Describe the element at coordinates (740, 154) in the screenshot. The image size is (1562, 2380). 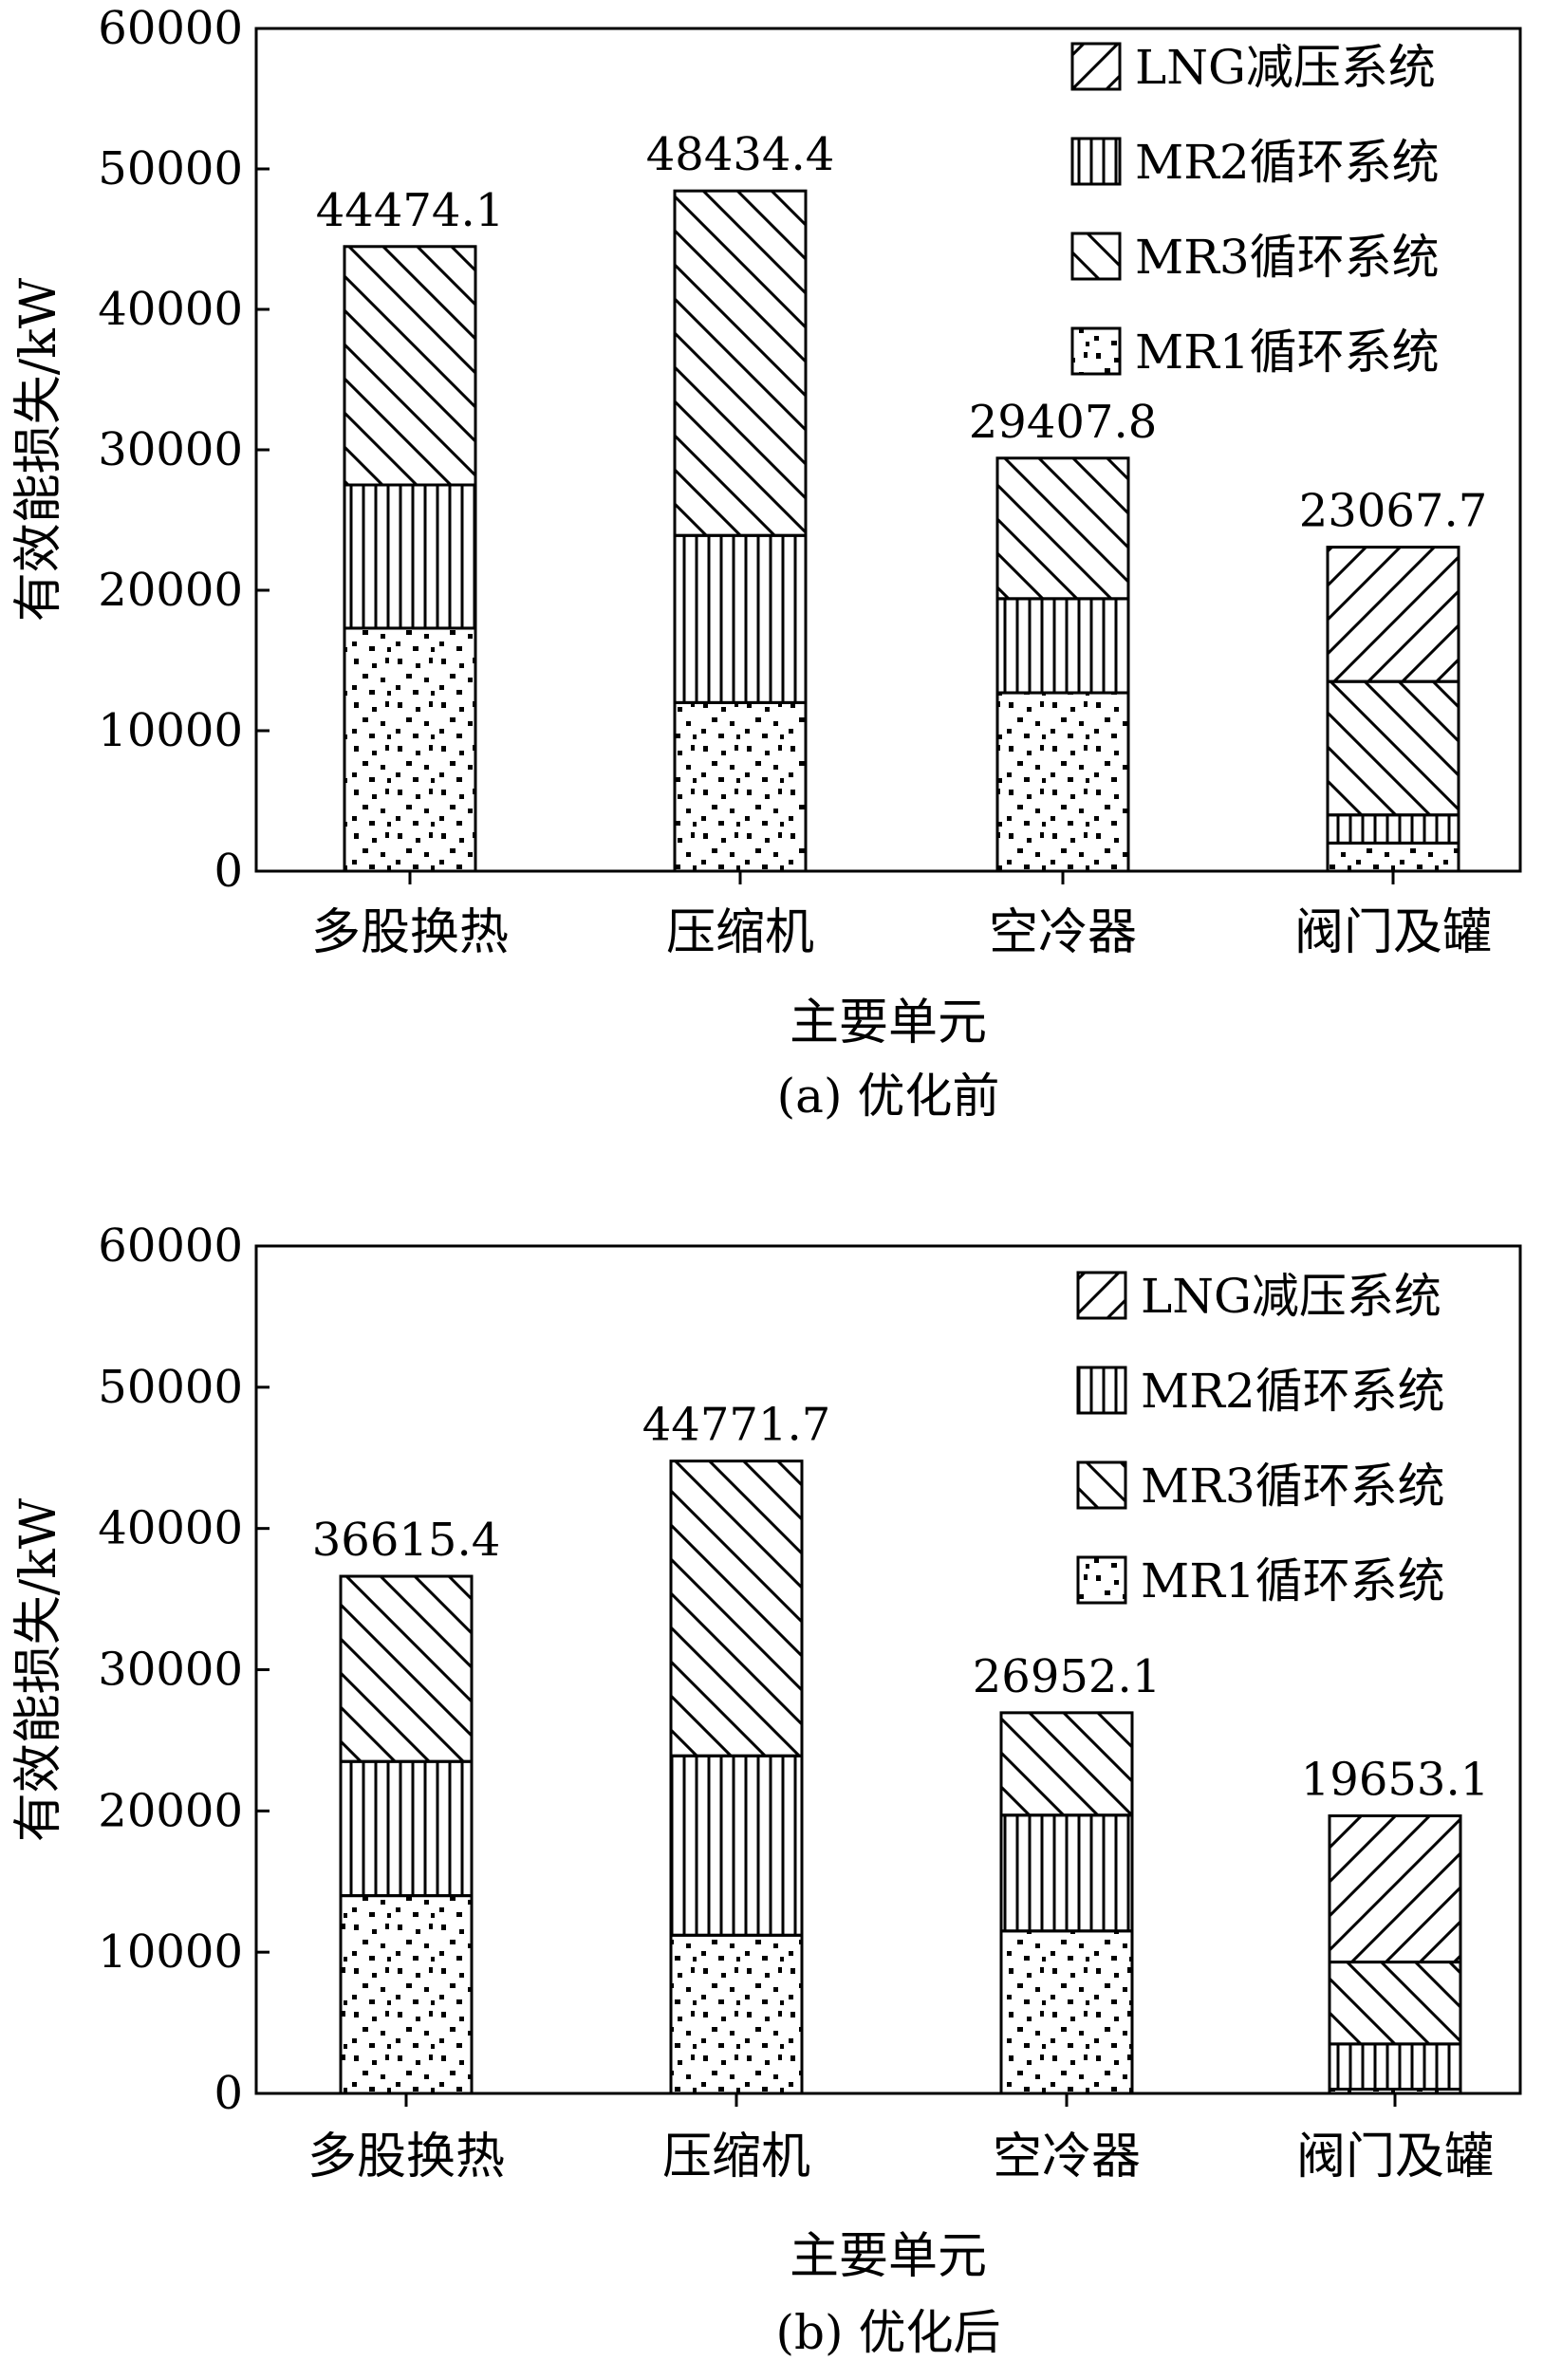
I see `bar-total-label: 48434.4` at that location.